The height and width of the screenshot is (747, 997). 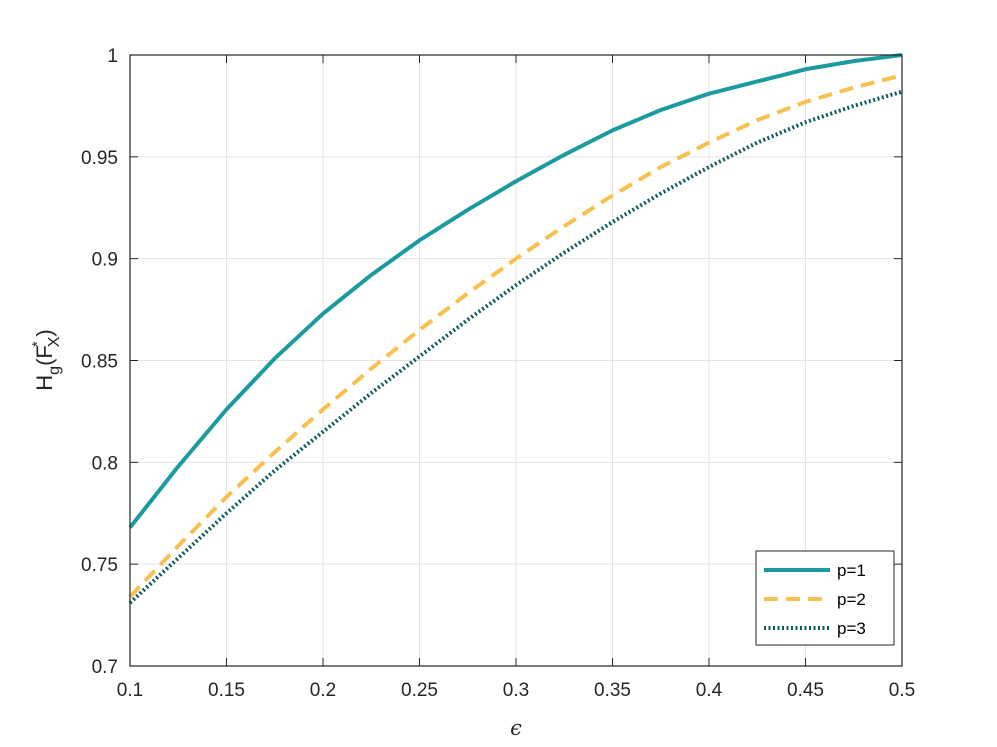 What do you see at coordinates (105, 260) in the screenshot?
I see `y-tick-label: 0.9` at bounding box center [105, 260].